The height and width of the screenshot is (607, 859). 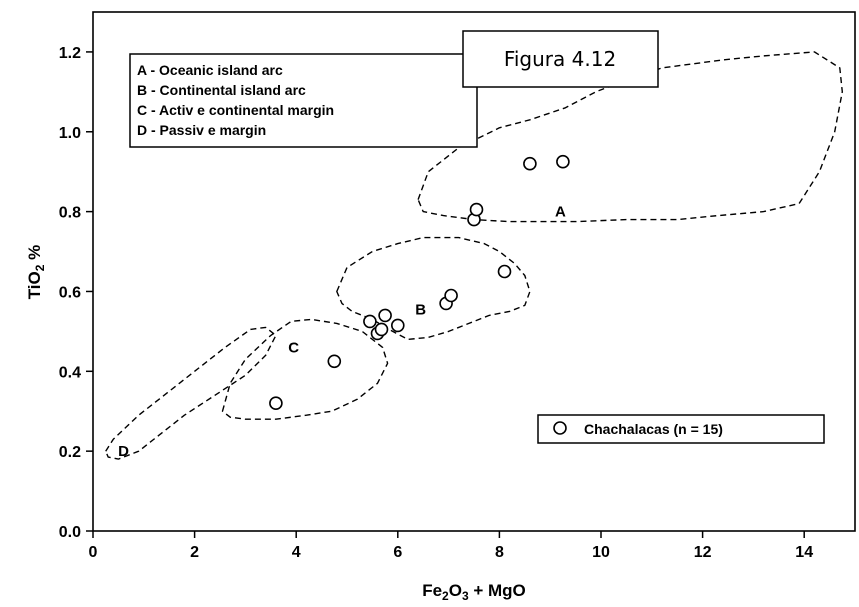 I want to click on y-tick-label: 0.6, so click(x=70, y=292).